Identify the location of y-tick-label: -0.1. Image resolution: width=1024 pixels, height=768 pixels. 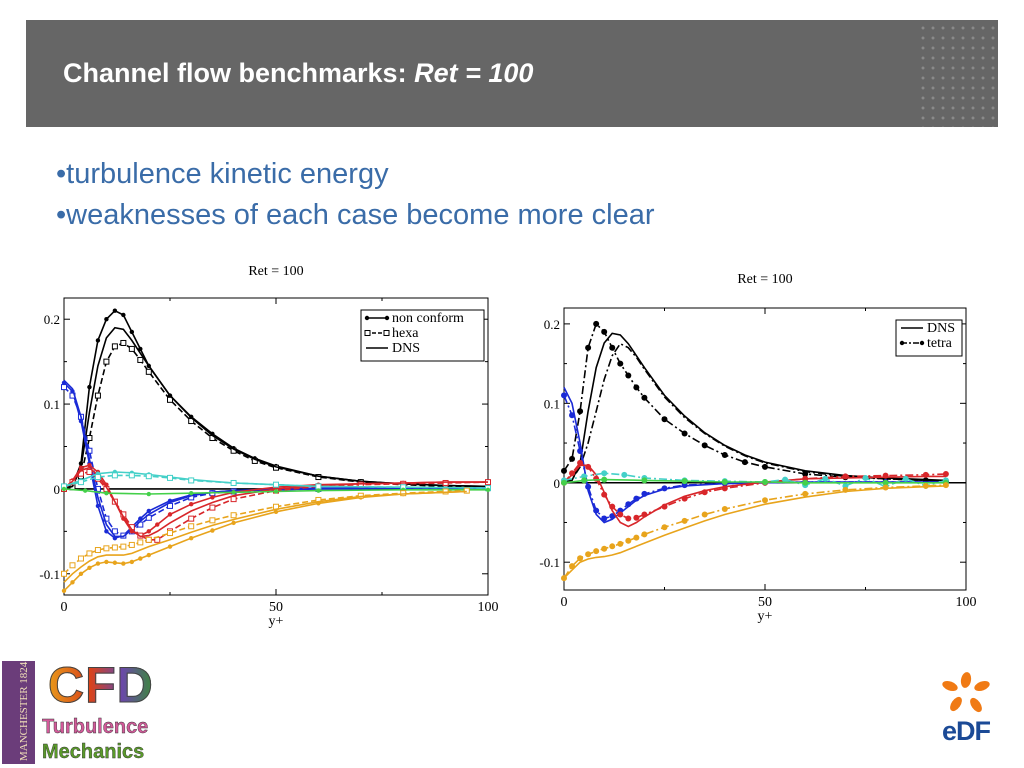
(549, 562).